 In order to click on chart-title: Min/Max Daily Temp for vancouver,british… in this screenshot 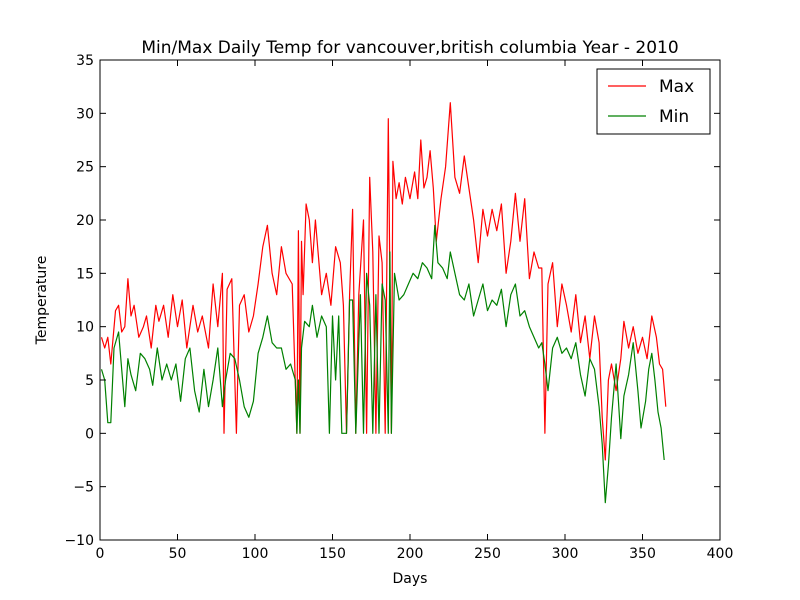, I will do `click(409, 48)`.